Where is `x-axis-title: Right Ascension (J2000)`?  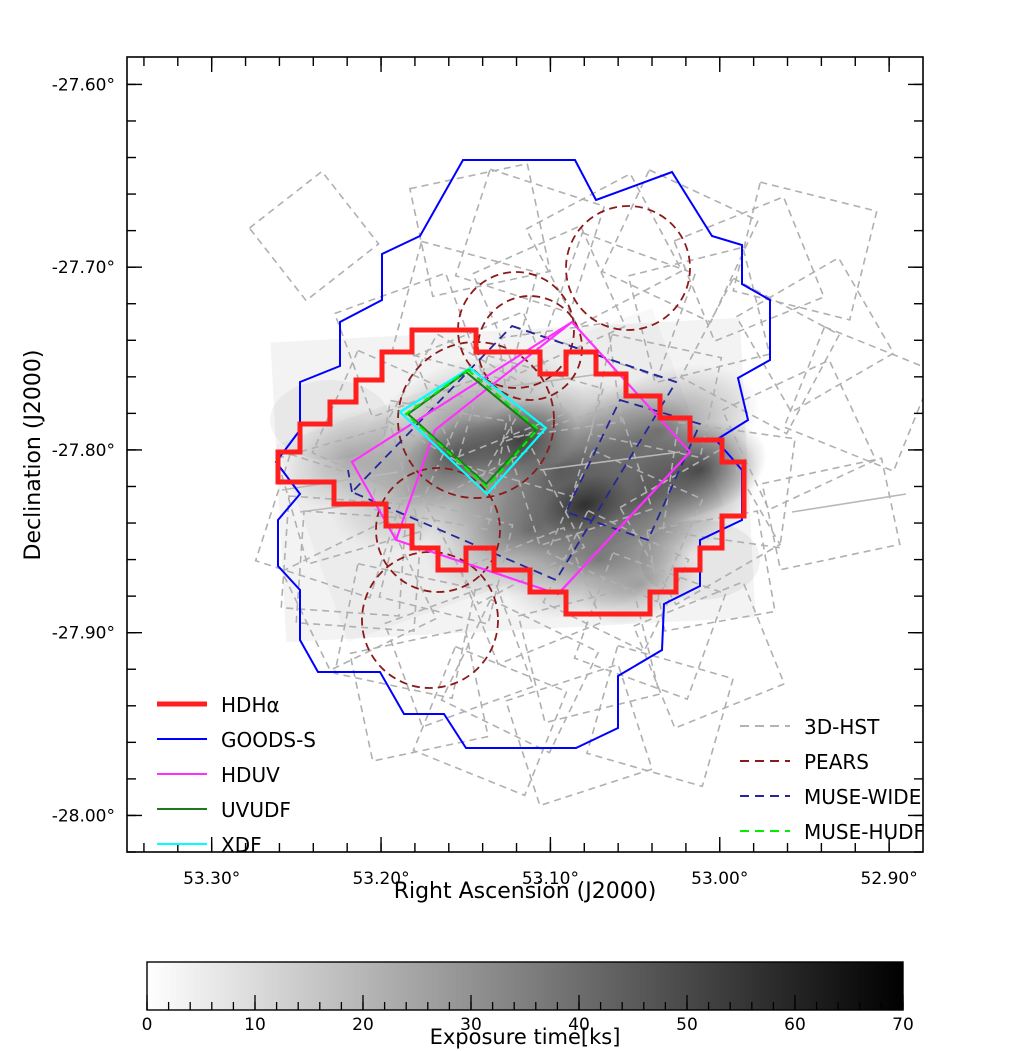
x-axis-title: Right Ascension (J2000) is located at coordinates (525, 891).